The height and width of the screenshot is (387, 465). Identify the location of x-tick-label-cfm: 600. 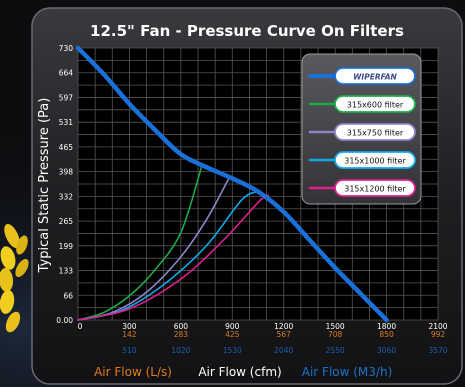
(181, 326).